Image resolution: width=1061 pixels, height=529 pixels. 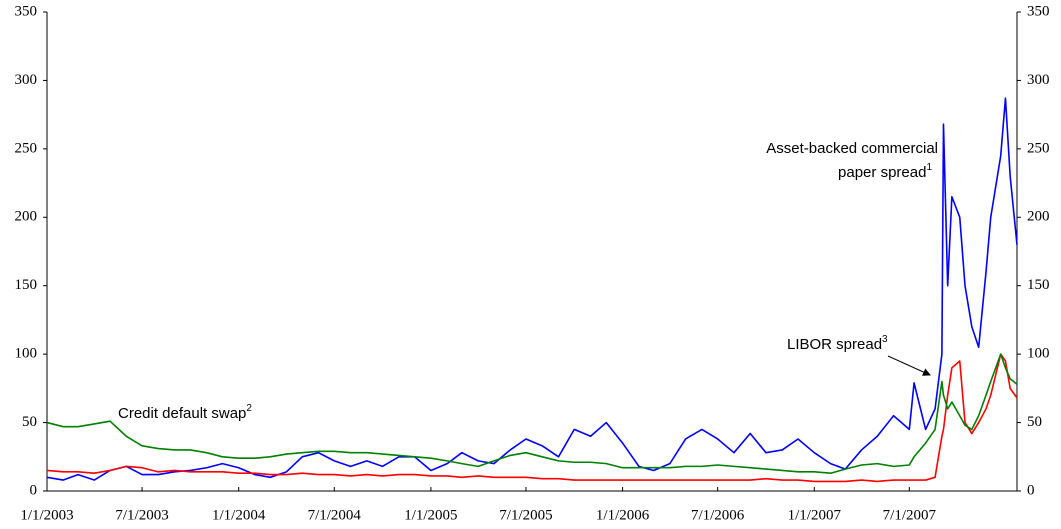 What do you see at coordinates (1038, 217) in the screenshot?
I see `y2-tick-label: 200` at bounding box center [1038, 217].